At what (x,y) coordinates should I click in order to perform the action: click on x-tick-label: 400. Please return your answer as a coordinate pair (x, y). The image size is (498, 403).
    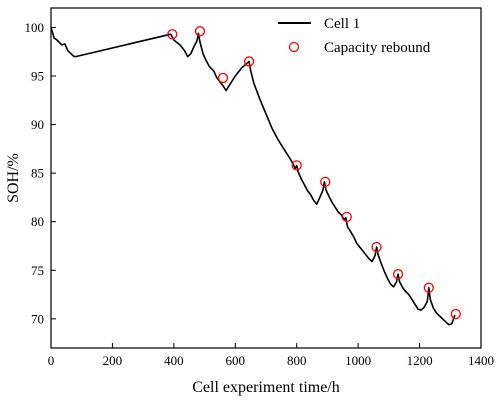
    Looking at the image, I should click on (174, 360).